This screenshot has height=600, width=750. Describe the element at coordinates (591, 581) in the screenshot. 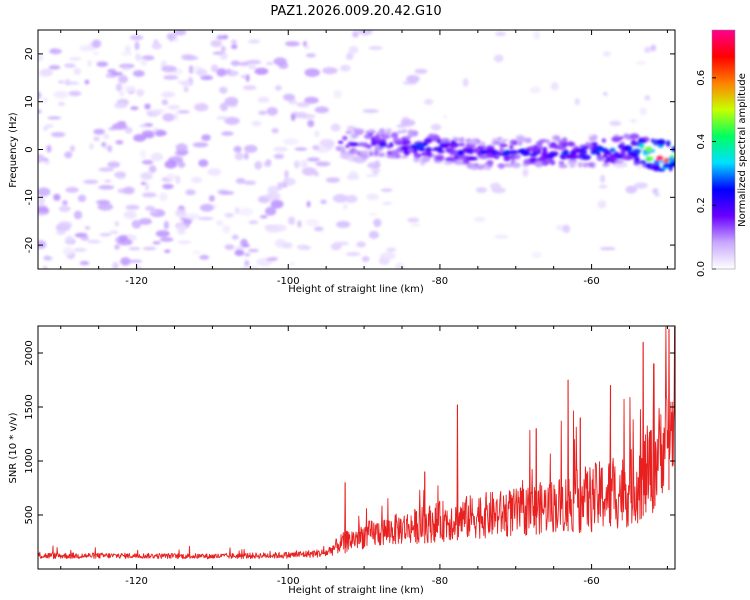

I see `snr-xtick-label: -60` at that location.